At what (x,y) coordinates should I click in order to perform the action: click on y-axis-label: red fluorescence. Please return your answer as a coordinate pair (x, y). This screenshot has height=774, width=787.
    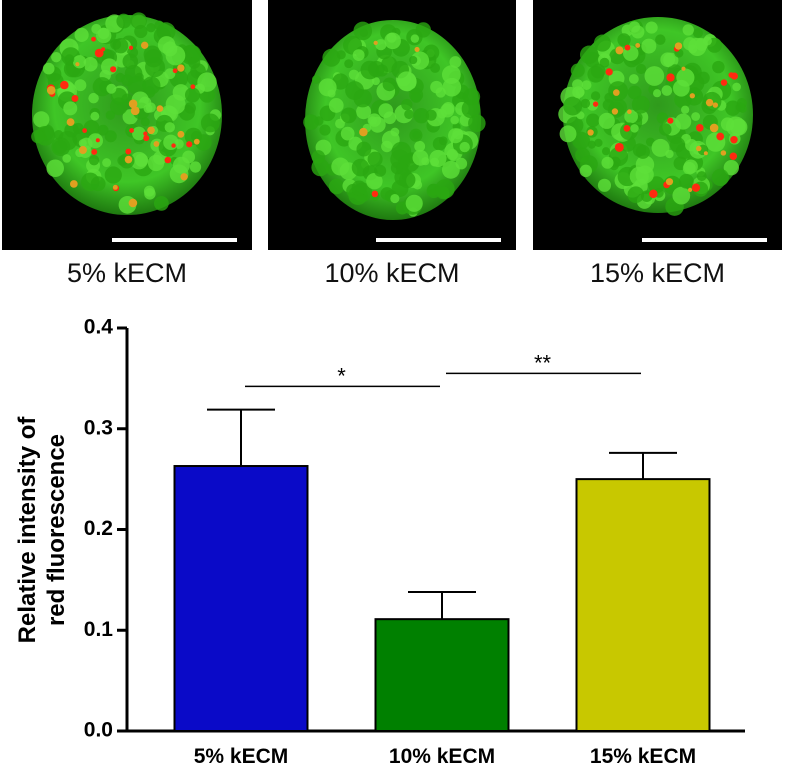
    Looking at the image, I should click on (56, 530).